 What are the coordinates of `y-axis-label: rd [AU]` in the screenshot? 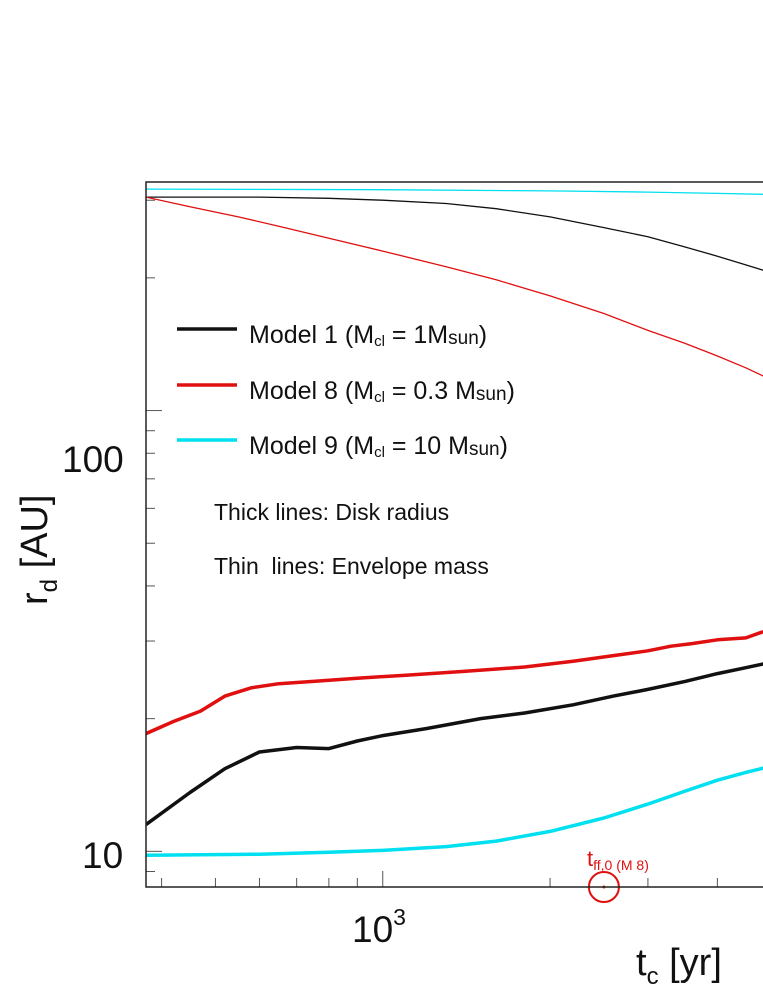 It's located at (38, 550).